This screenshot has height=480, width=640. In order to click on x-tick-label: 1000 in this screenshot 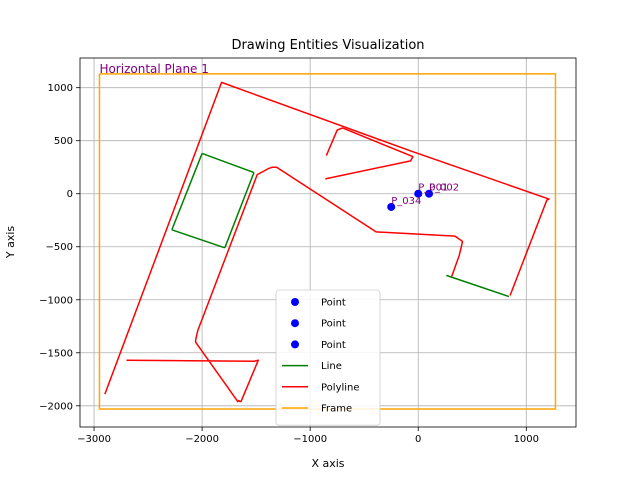, I will do `click(526, 439)`.